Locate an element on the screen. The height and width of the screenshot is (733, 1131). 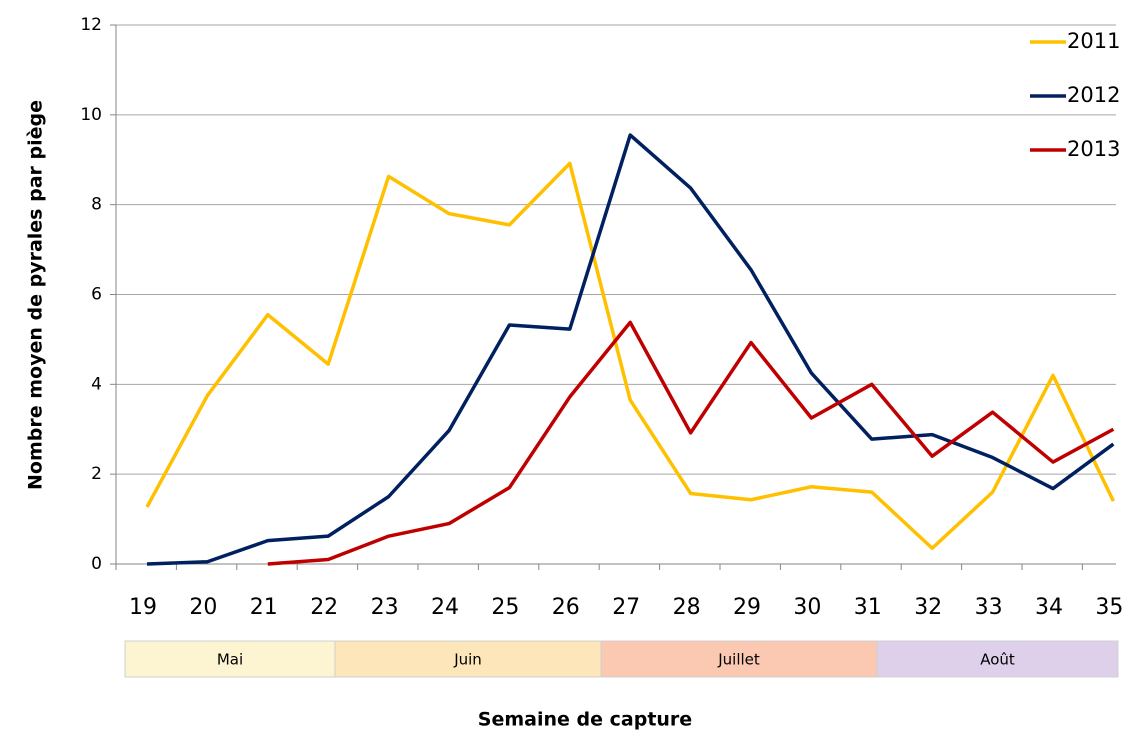
x-tick-label: 25 is located at coordinates (505, 607).